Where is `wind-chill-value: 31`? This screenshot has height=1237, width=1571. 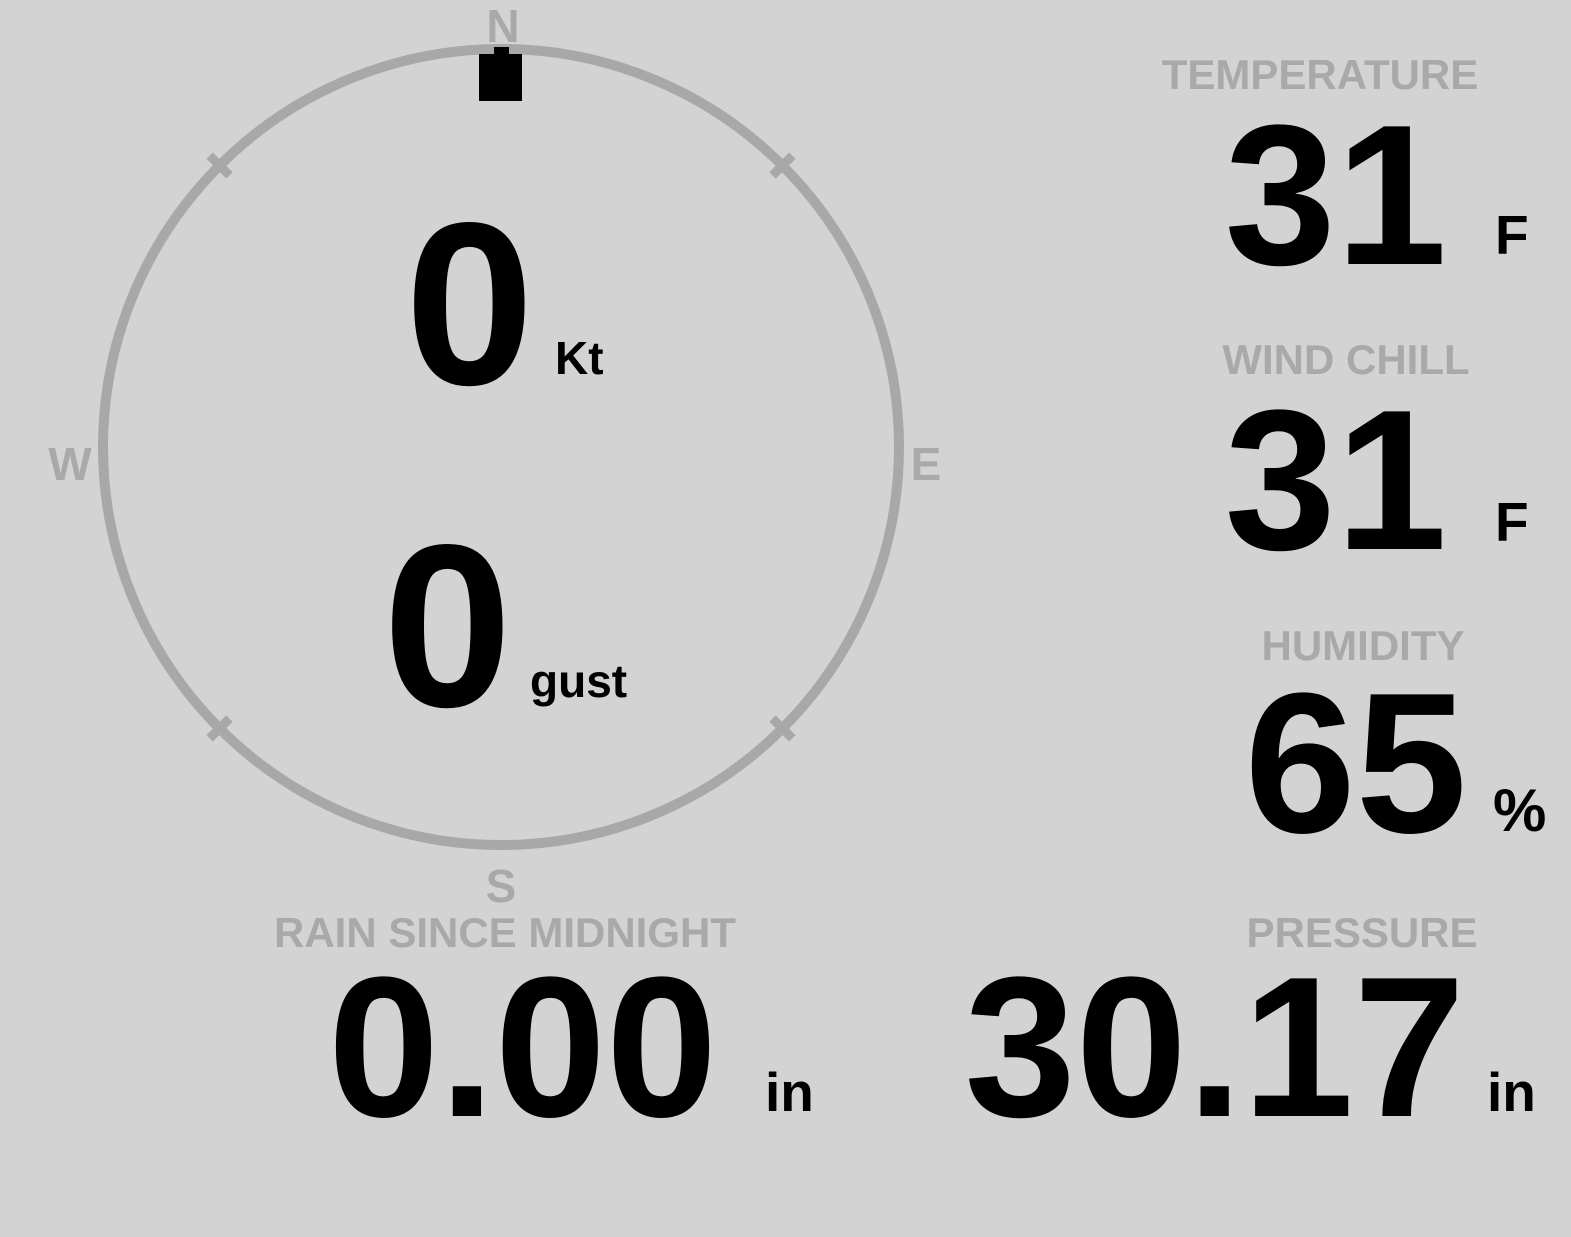
wind-chill-value: 31 is located at coordinates (1335, 480).